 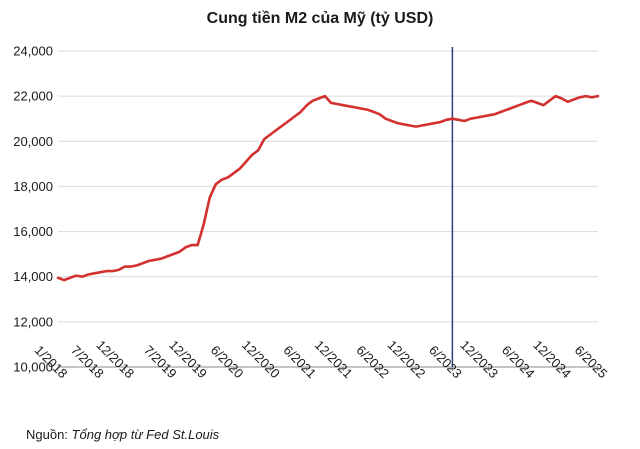 What do you see at coordinates (33, 367) in the screenshot?
I see `y-tick-label: 10,000` at bounding box center [33, 367].